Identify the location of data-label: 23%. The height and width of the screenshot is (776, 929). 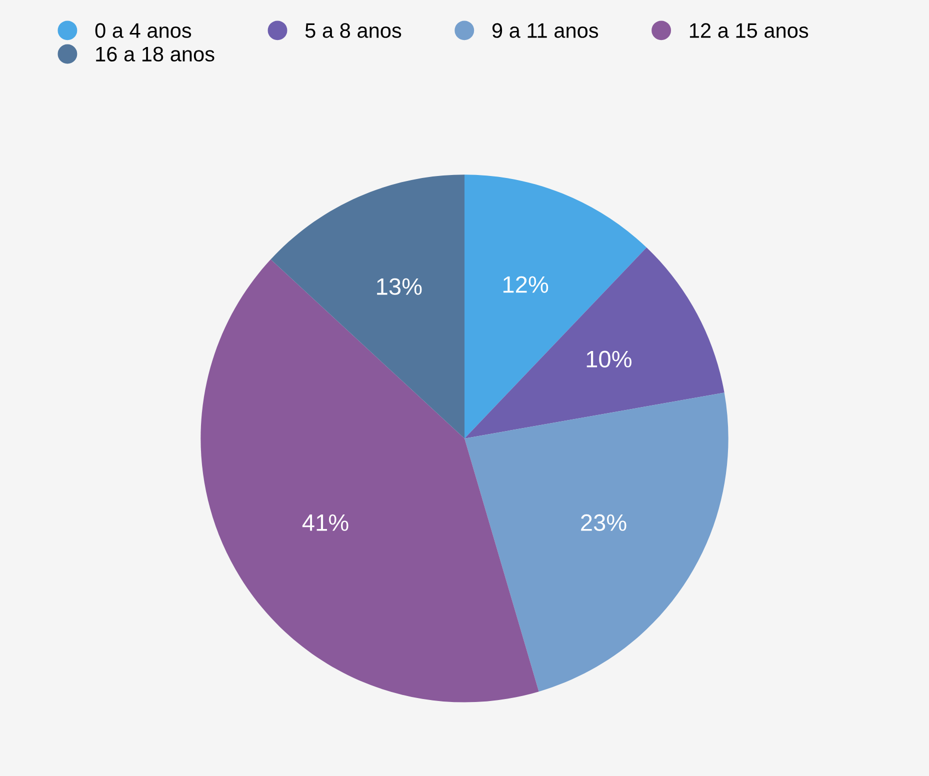
(603, 523).